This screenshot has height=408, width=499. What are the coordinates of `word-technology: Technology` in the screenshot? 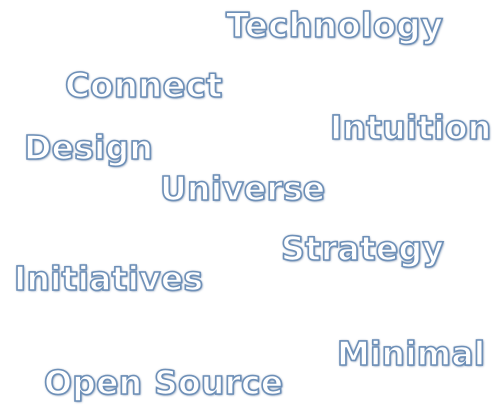 It's located at (334, 26).